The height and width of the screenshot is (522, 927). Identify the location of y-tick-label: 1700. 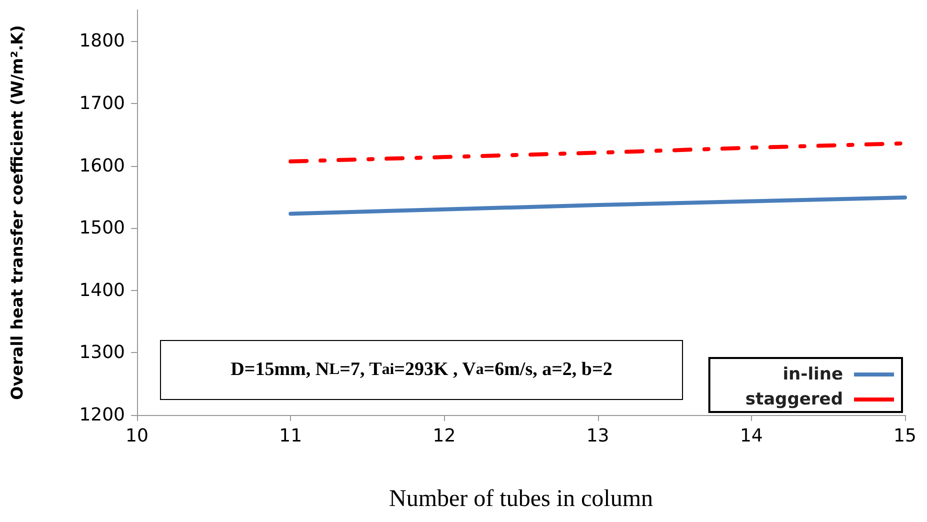
(102, 103).